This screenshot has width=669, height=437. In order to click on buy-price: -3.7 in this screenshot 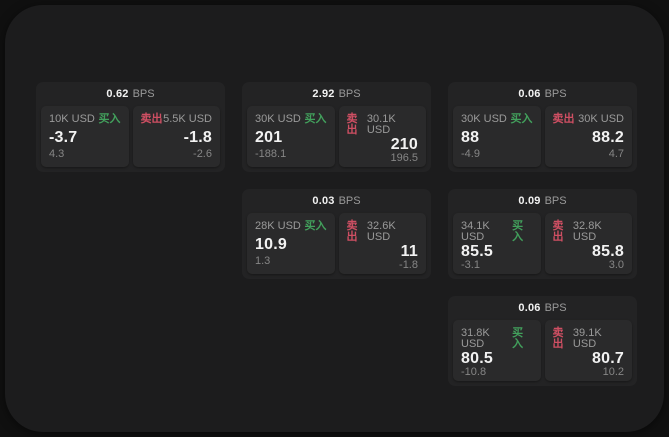, I will do `click(63, 137)`.